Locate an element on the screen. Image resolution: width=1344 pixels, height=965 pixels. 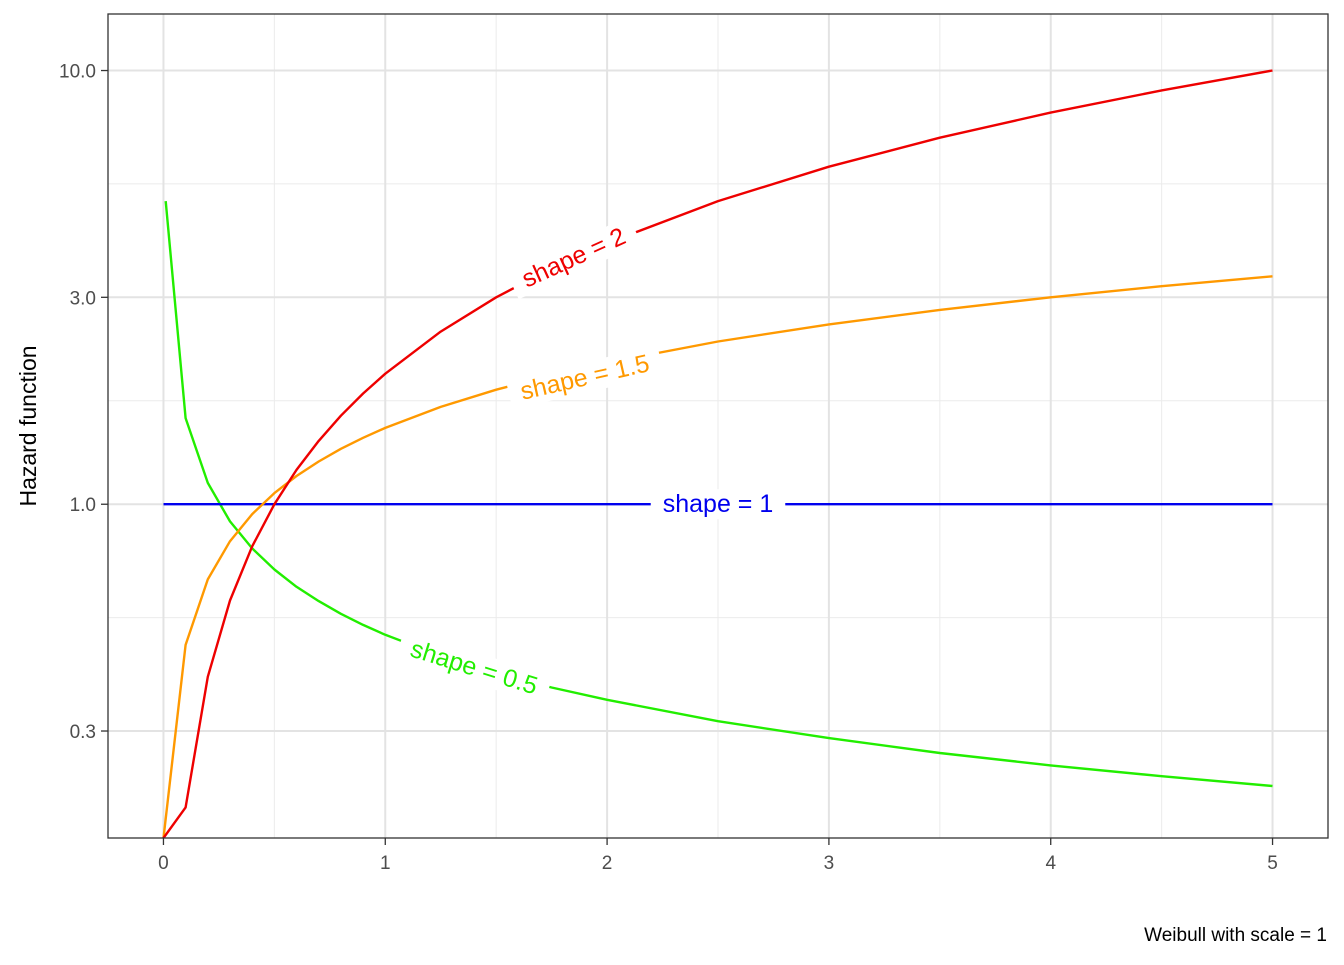
y-axis-title: Hazard function is located at coordinates (28, 425).